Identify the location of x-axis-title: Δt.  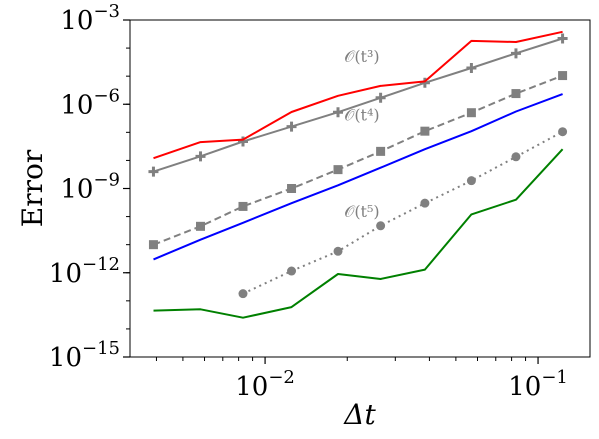
(359, 414).